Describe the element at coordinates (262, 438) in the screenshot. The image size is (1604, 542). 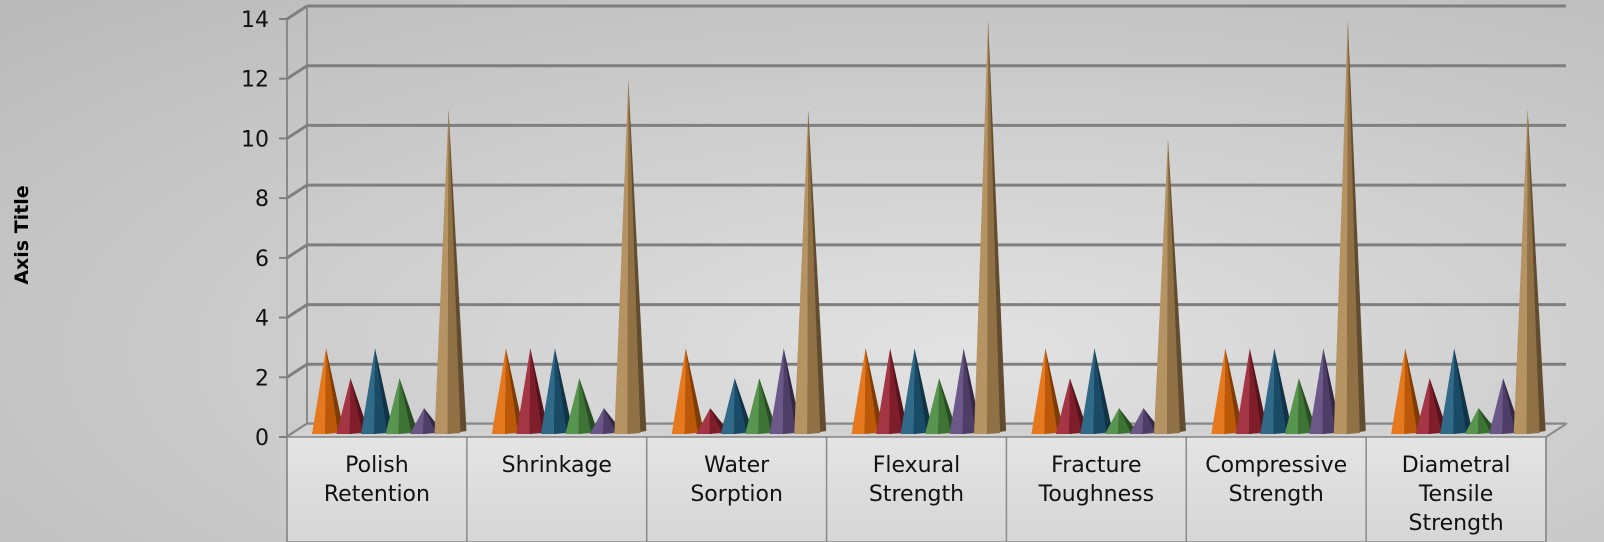
I see `y-tick-label: 0` at that location.